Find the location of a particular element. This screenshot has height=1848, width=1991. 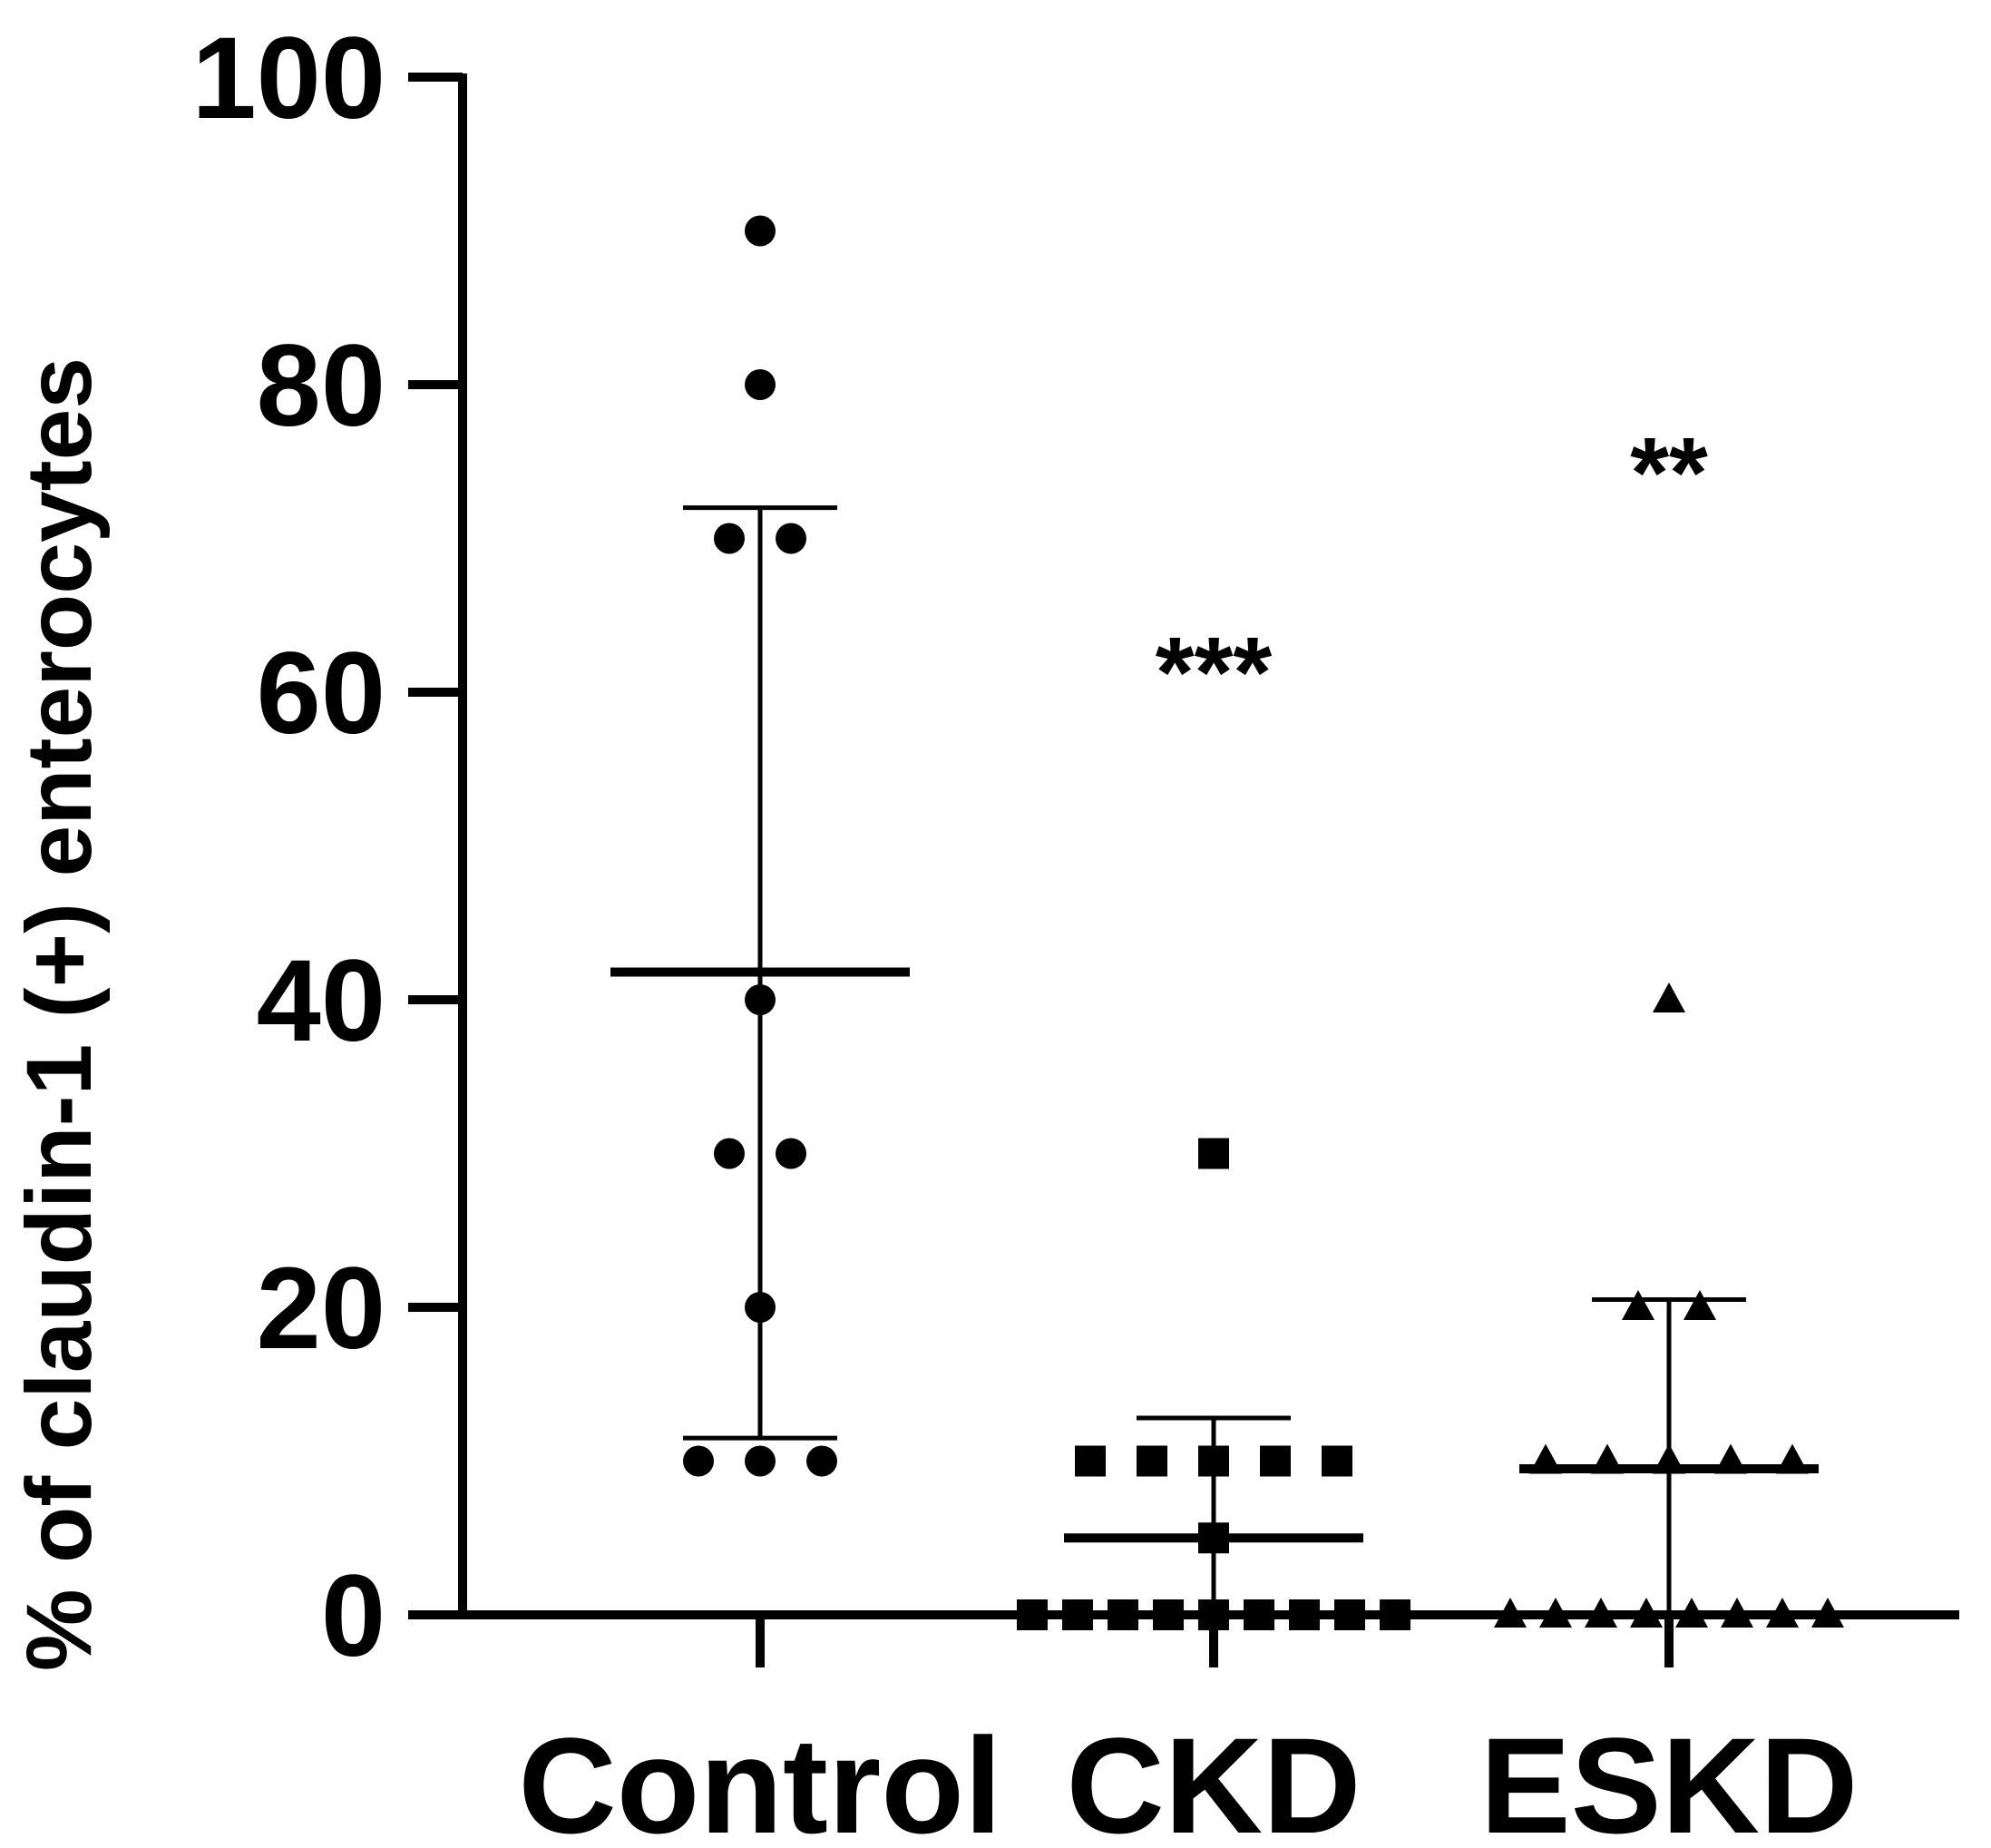

x-category-label: Control is located at coordinates (759, 1778).